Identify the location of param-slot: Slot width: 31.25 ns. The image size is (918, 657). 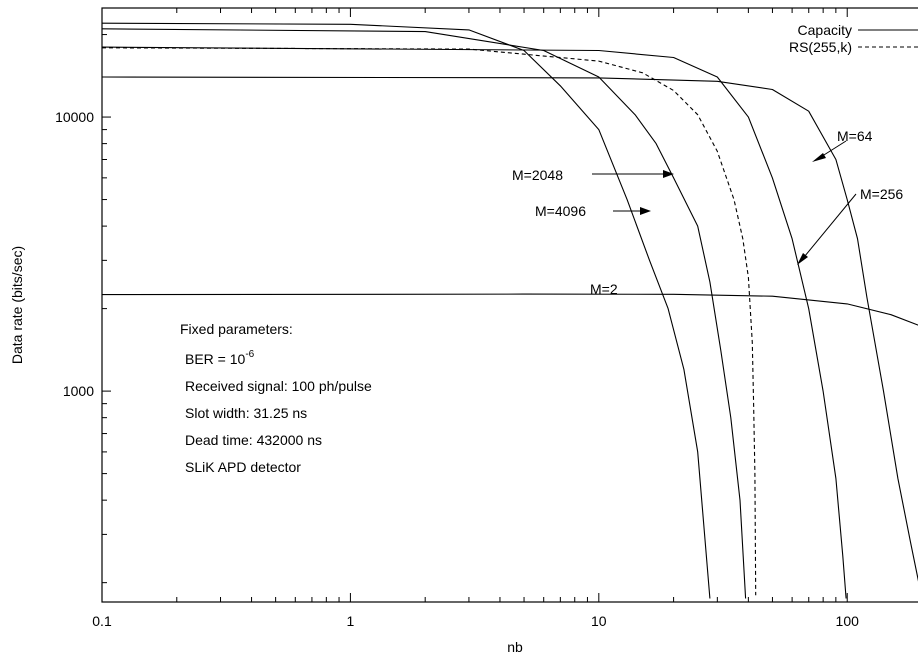
(246, 413).